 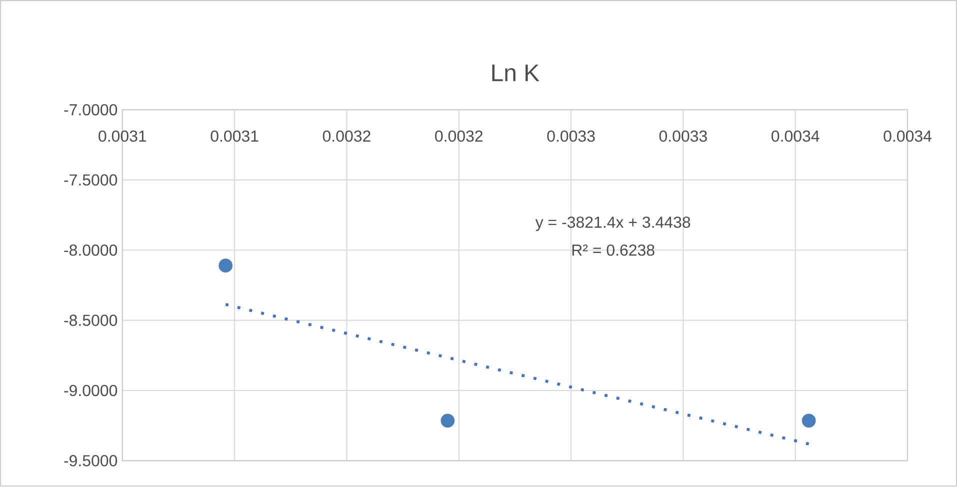 What do you see at coordinates (612, 224) in the screenshot?
I see `annotation: y = -3821.4x + 3.4438` at bounding box center [612, 224].